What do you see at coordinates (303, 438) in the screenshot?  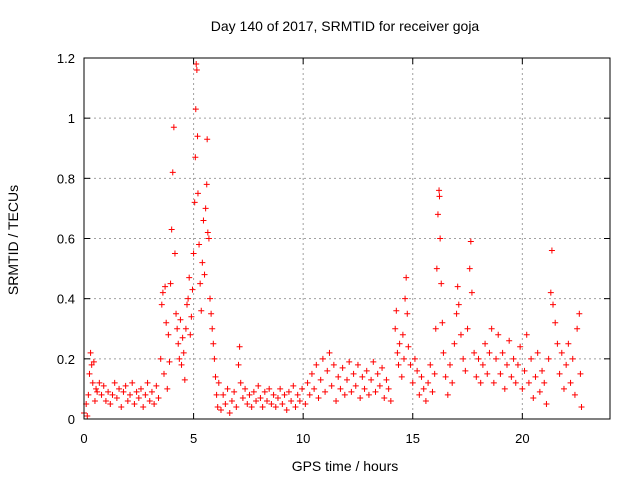 I see `x-tick-label: 10` at bounding box center [303, 438].